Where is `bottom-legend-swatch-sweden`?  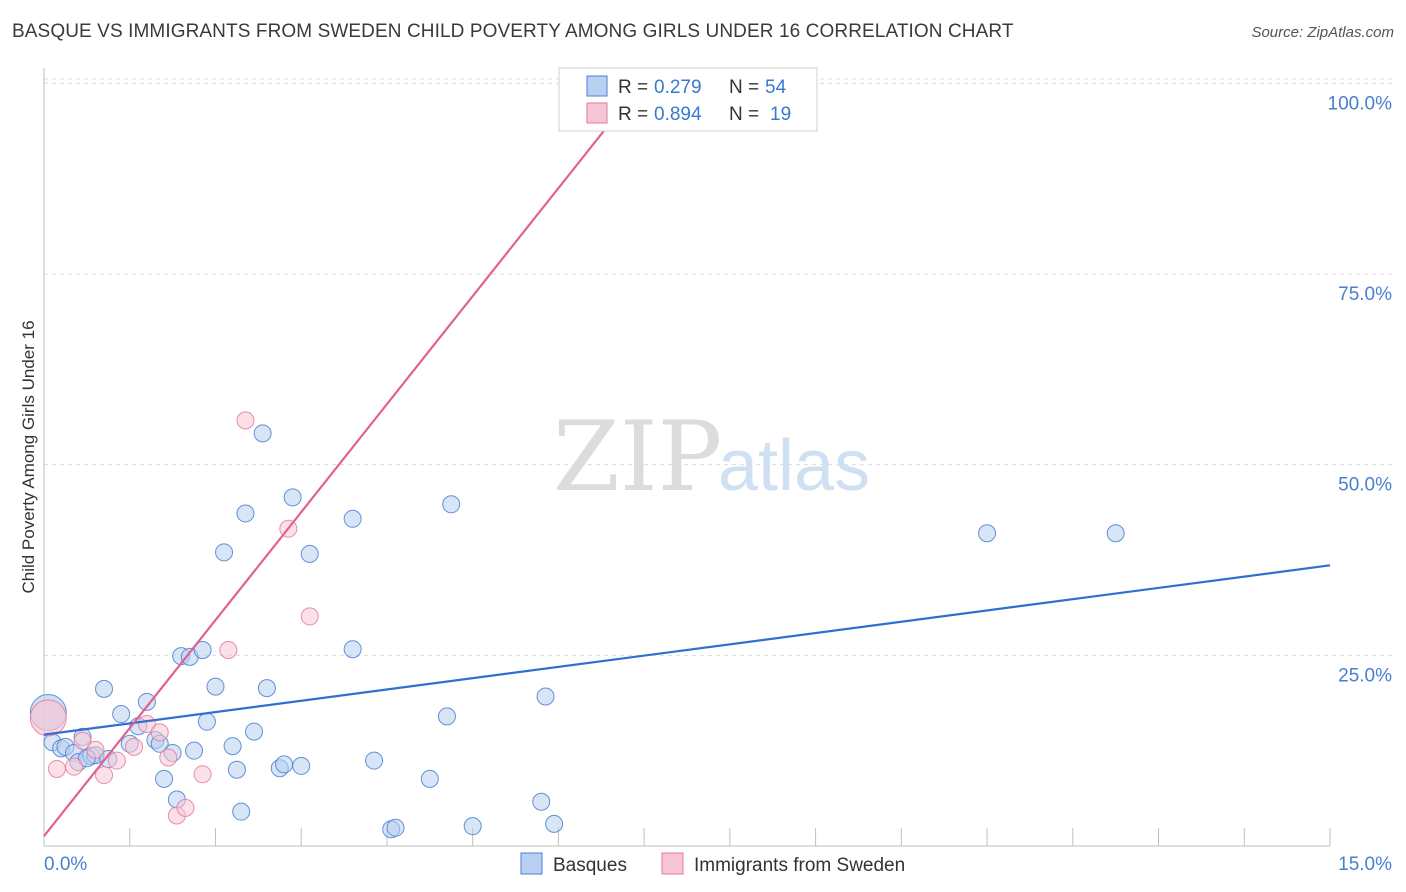
bottom-legend-swatch-sweden is located at coordinates (672, 863).